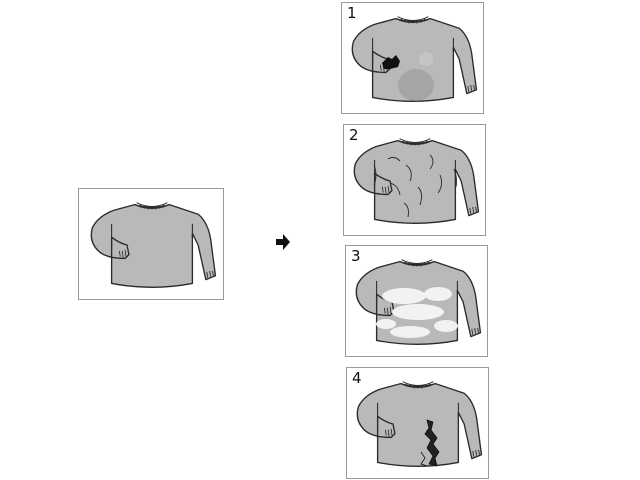  Describe the element at coordinates (415, 186) in the screenshot. I see `wrinkle-lines` at that location.